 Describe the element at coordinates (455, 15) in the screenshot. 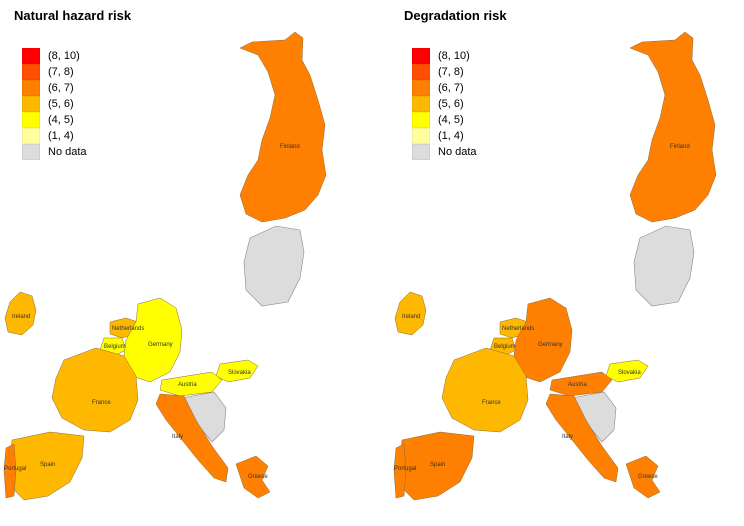

I see `map-title: Degradation risk` at that location.